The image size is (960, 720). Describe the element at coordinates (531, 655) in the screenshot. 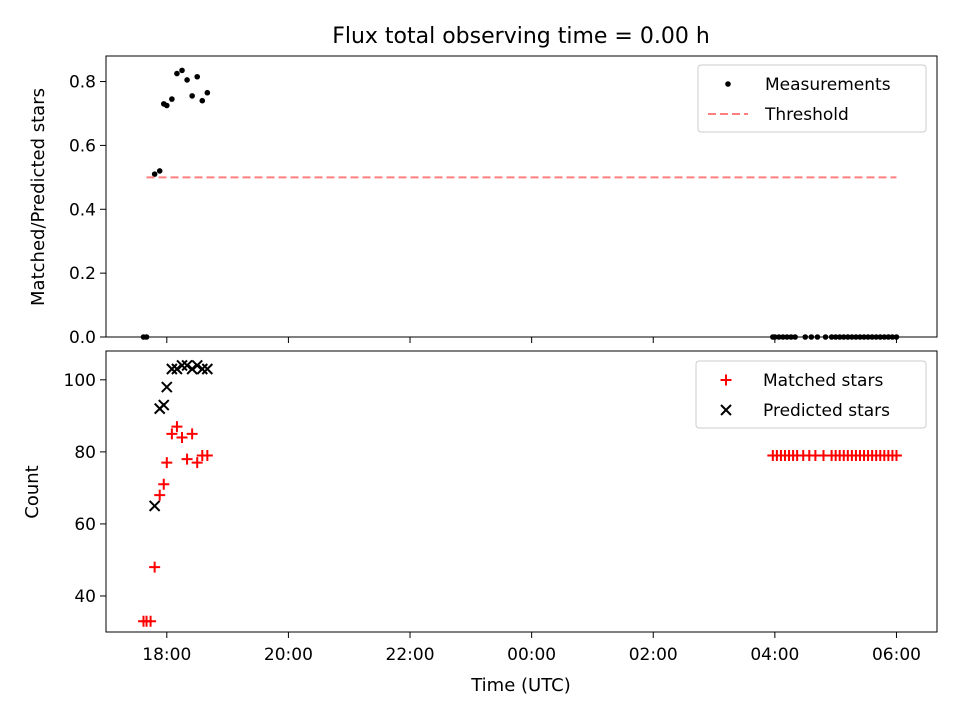

I see `x-tick-label: 00:00` at that location.